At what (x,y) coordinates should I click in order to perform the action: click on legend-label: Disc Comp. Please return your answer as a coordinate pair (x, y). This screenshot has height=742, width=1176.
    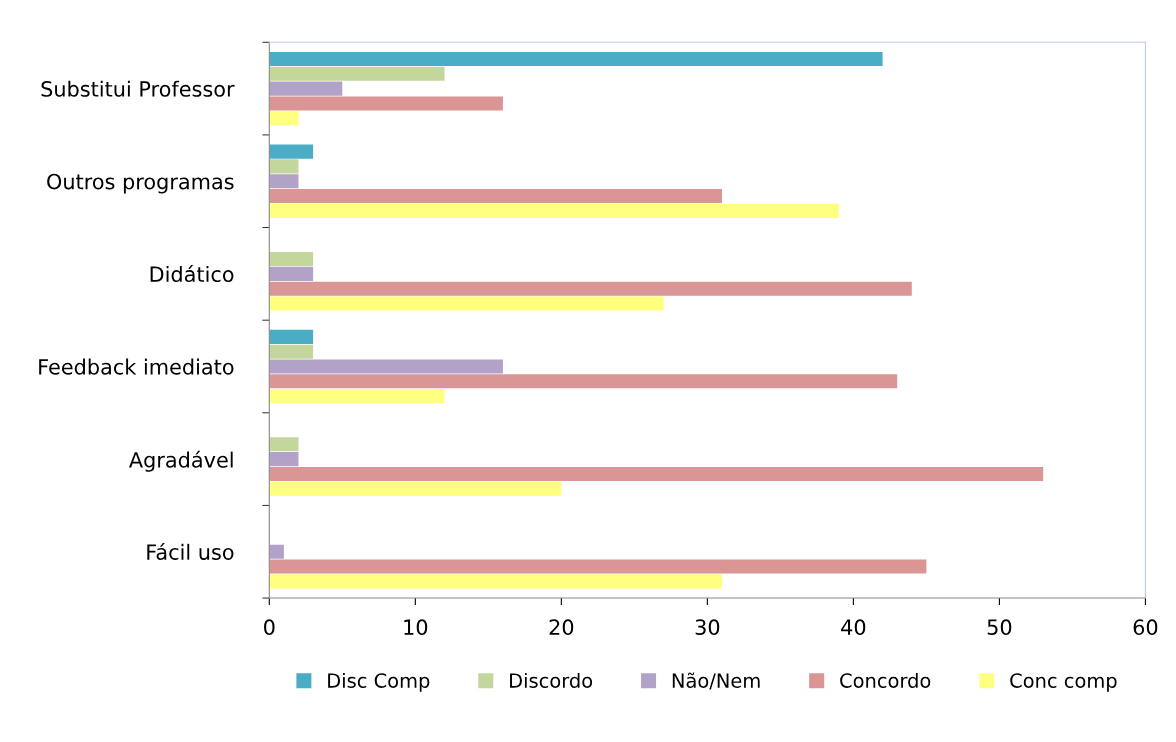
    Looking at the image, I should click on (379, 682).